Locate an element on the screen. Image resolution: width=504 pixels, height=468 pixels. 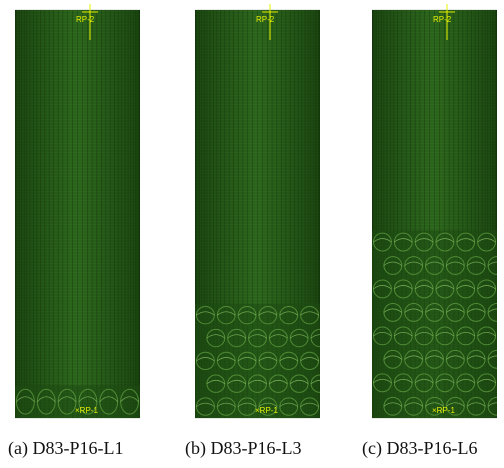
caption-c: (c) D83-P16-L6 is located at coordinates (420, 448).